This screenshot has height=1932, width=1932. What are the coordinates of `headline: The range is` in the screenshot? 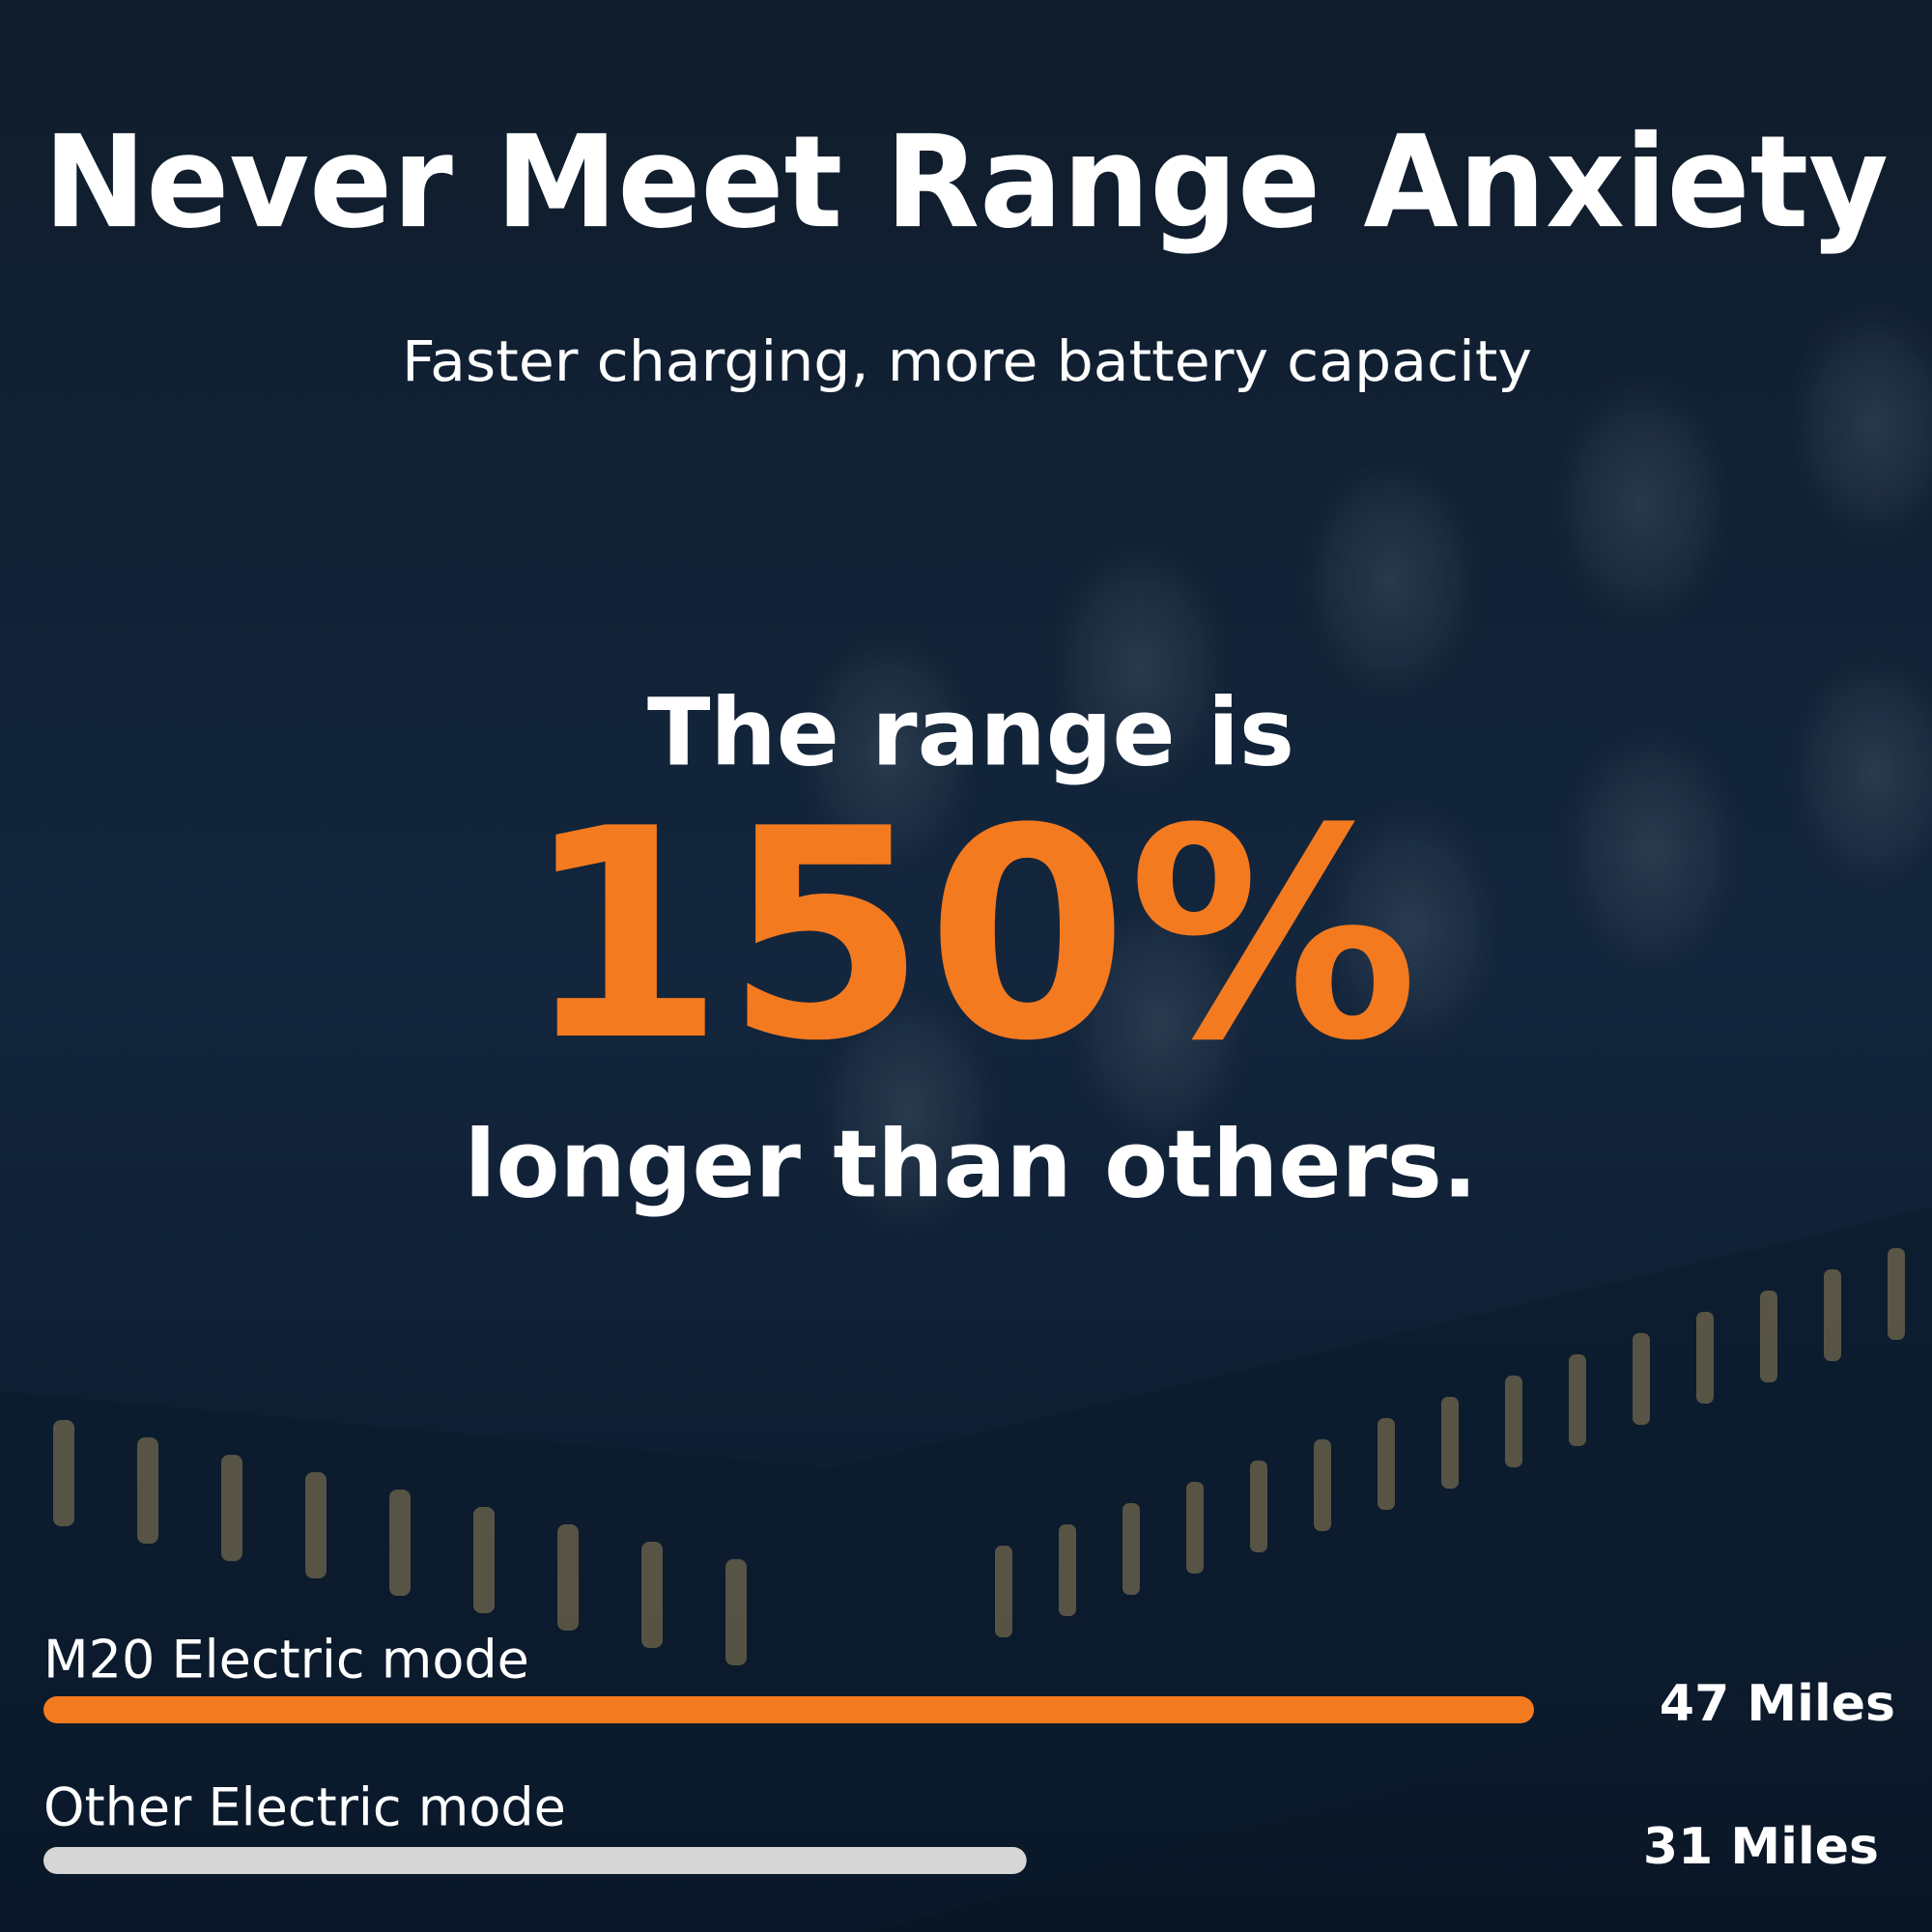 It's located at (970, 732).